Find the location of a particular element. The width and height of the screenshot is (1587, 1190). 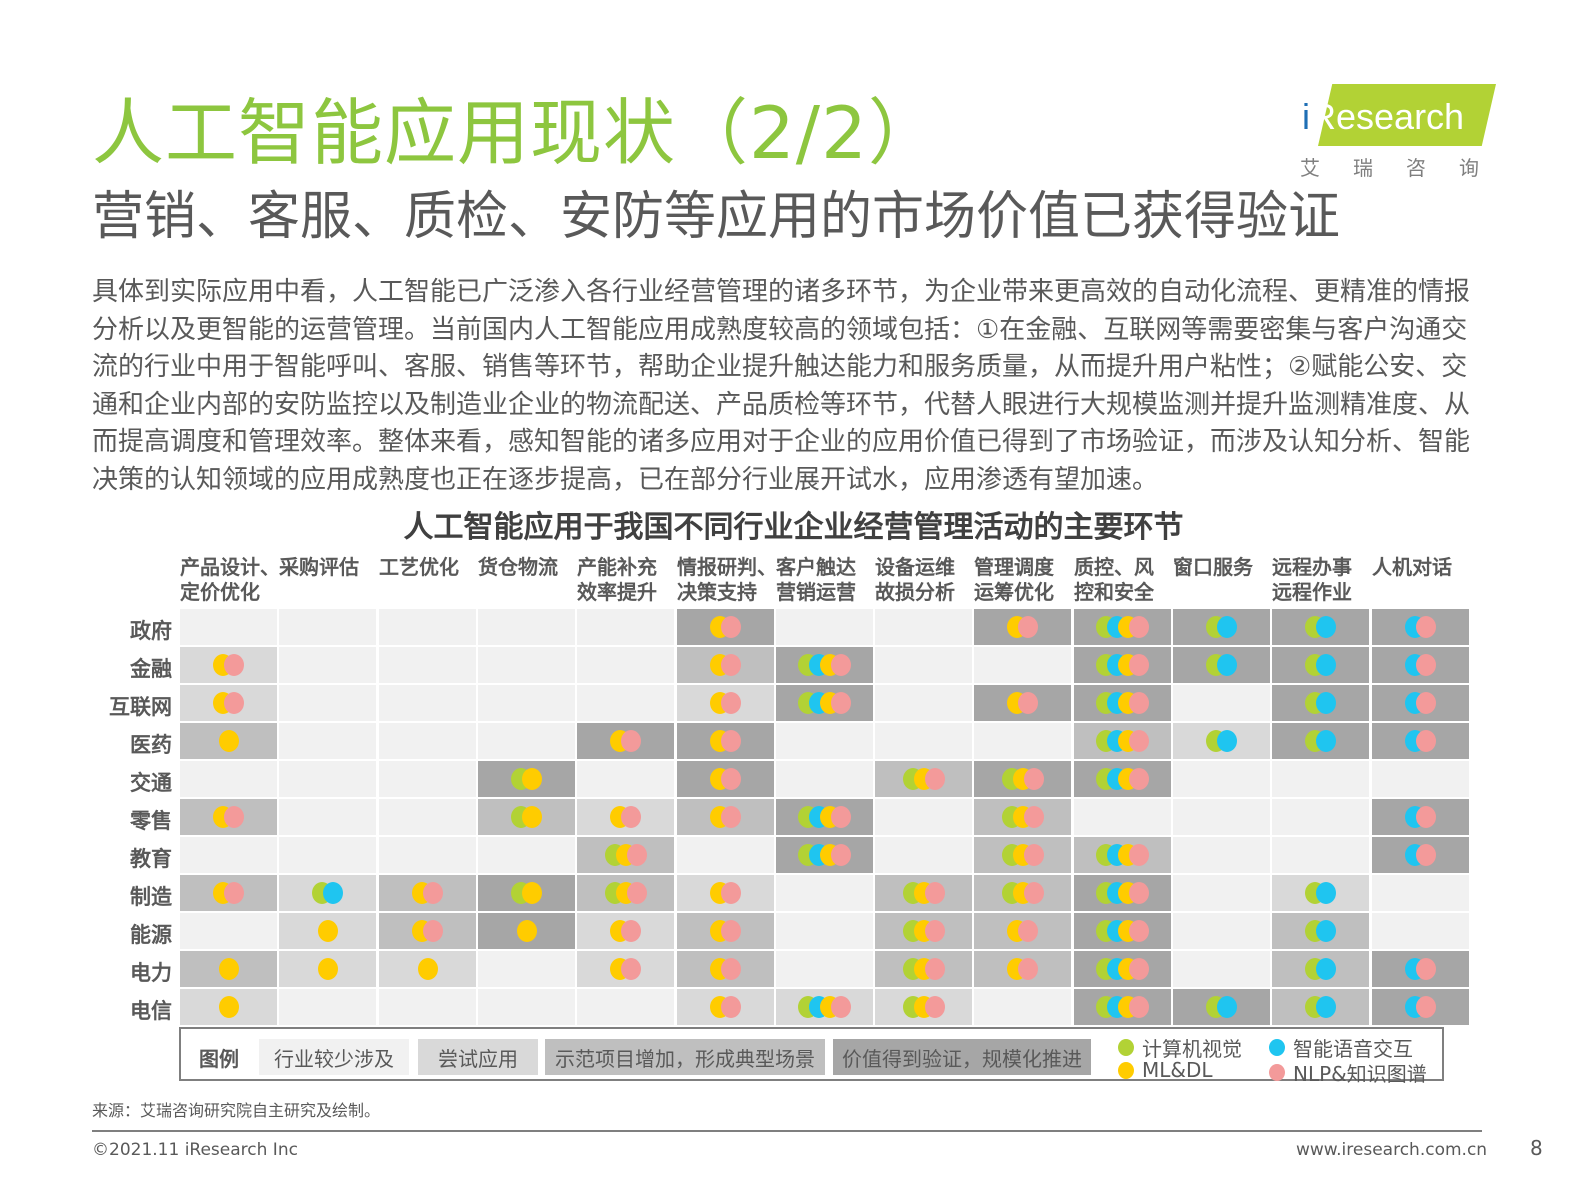

column-header: 管理调度 运筹优化 is located at coordinates (1014, 579).